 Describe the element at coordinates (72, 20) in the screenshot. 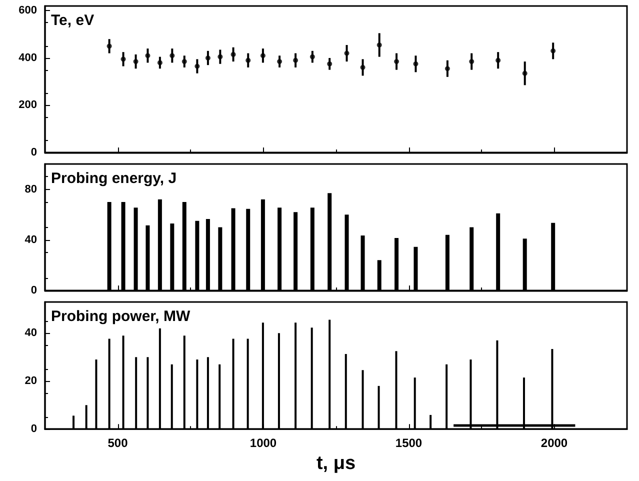

I see `chart-title: Te, eV` at that location.